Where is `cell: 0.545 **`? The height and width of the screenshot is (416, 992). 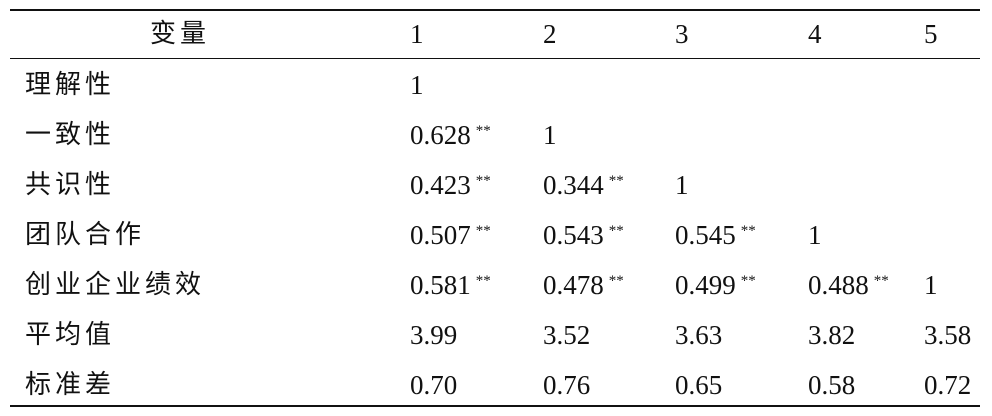
cell: 0.545 ** is located at coordinates (715, 237).